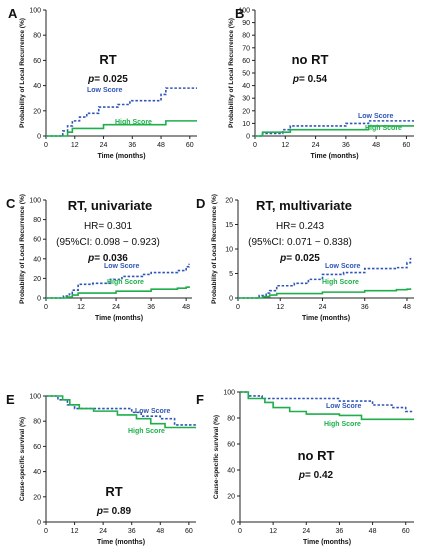 The height and width of the screenshot is (550, 421). I want to click on panel-letter: B, so click(239, 13).